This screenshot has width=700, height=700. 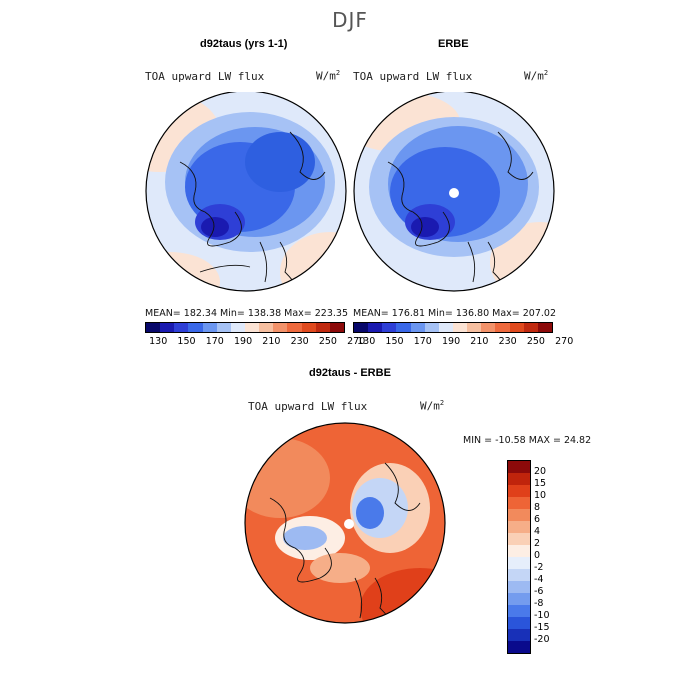 I want to click on colorbar-diff, so click(x=519, y=557).